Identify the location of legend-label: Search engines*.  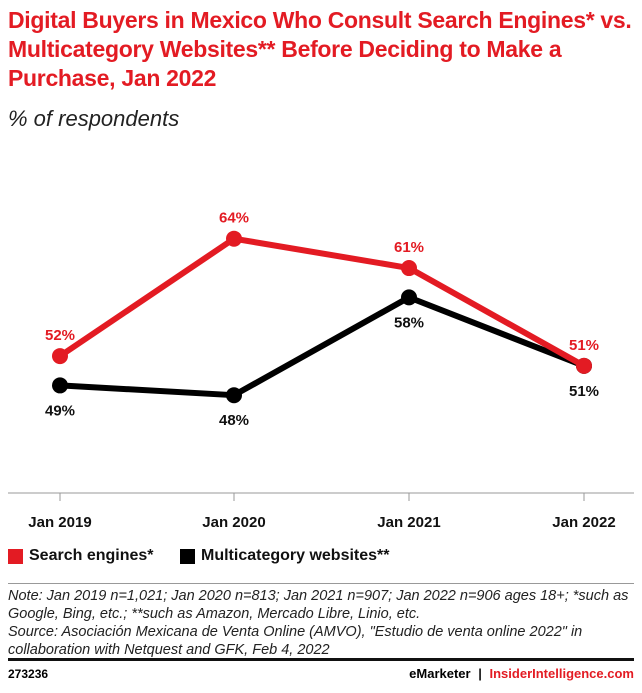
(91, 555).